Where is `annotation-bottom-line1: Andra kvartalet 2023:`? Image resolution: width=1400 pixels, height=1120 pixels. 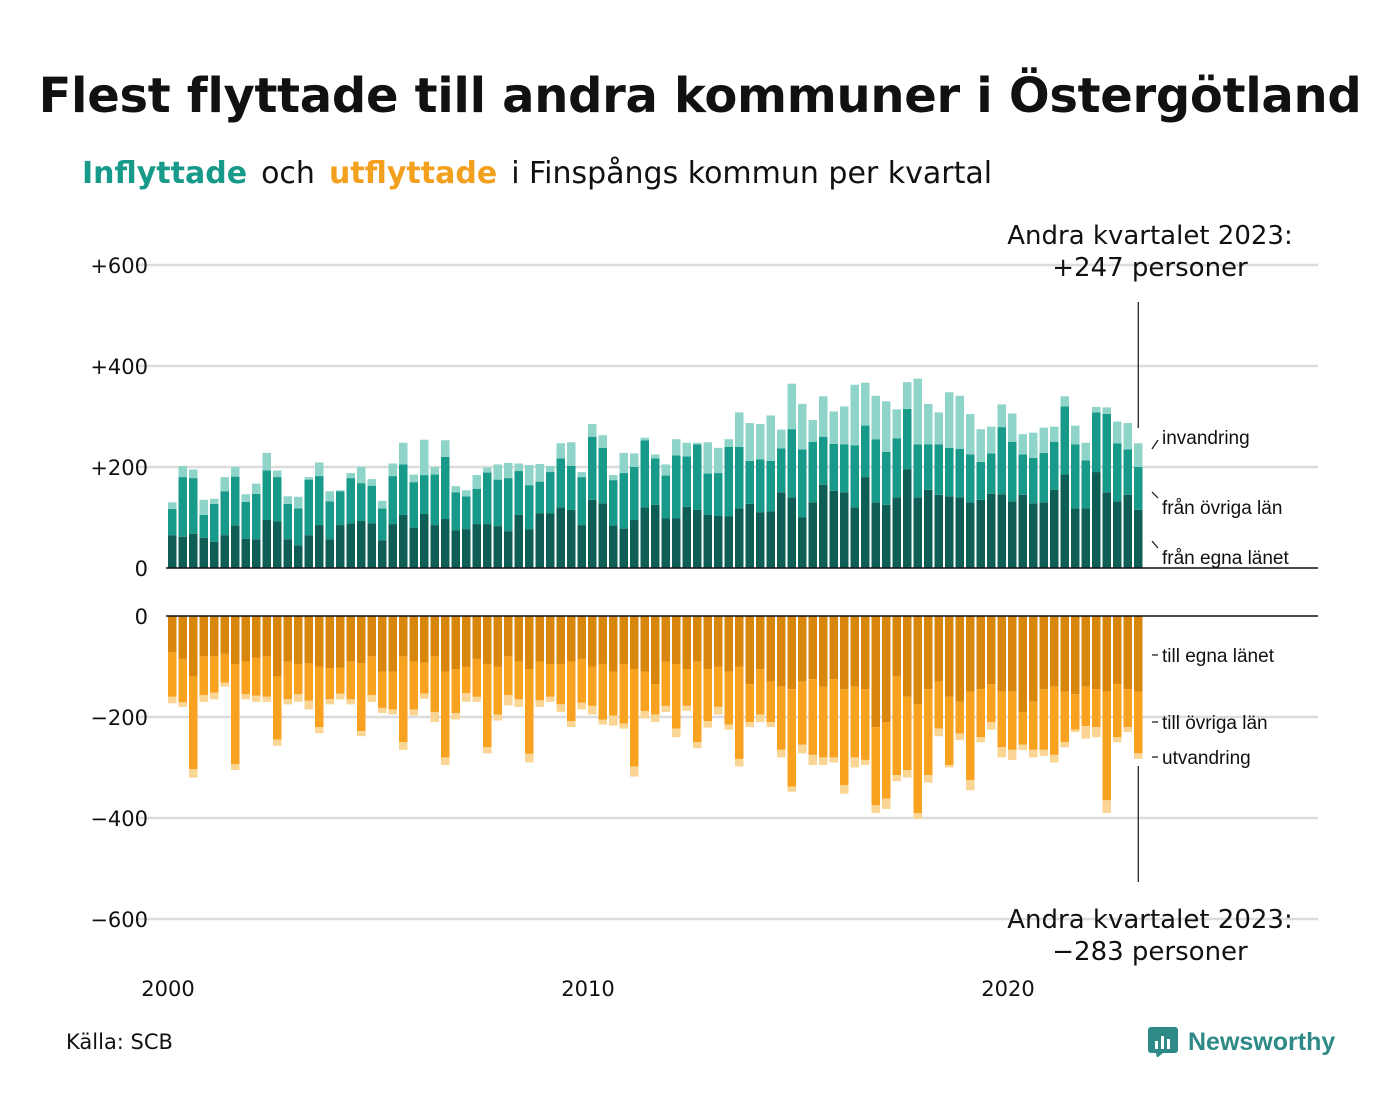
annotation-bottom-line1: Andra kvartalet 2023: is located at coordinates (1149, 920).